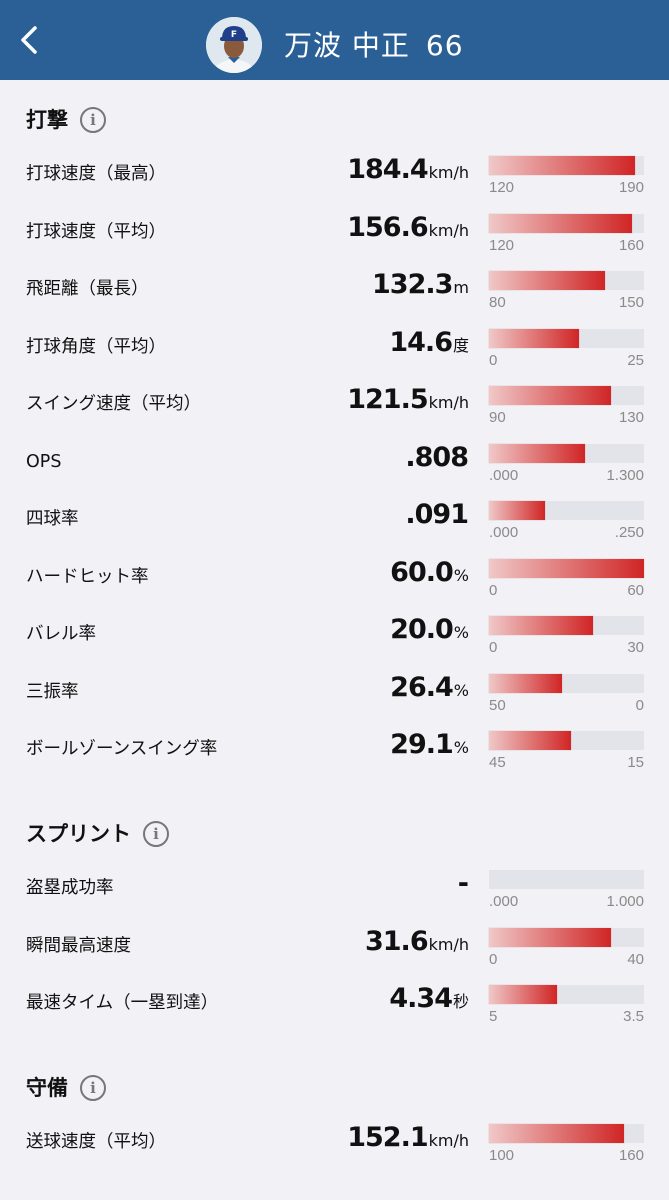 The image size is (669, 1200). Describe the element at coordinates (566, 763) in the screenshot. I see `bar-scale: 45 15` at that location.